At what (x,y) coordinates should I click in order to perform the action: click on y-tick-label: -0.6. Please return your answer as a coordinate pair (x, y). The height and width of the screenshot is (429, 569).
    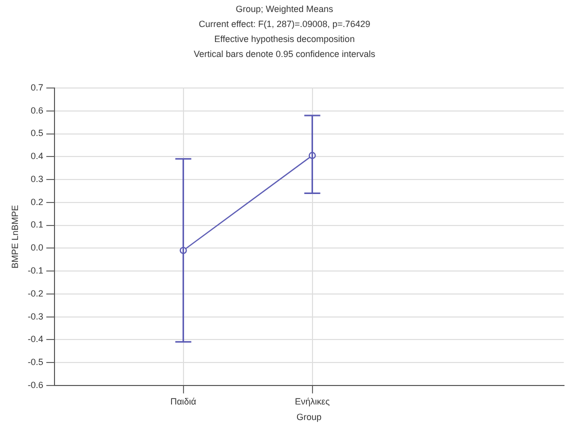
    Looking at the image, I should click on (36, 385).